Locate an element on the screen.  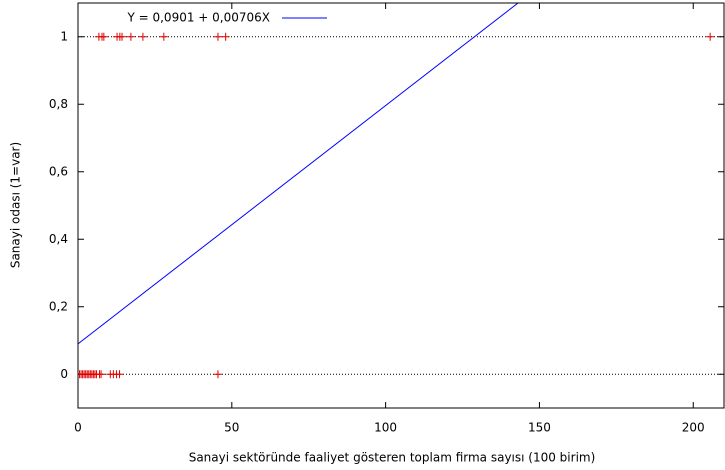
x-tick-label: 150 is located at coordinates (539, 428).